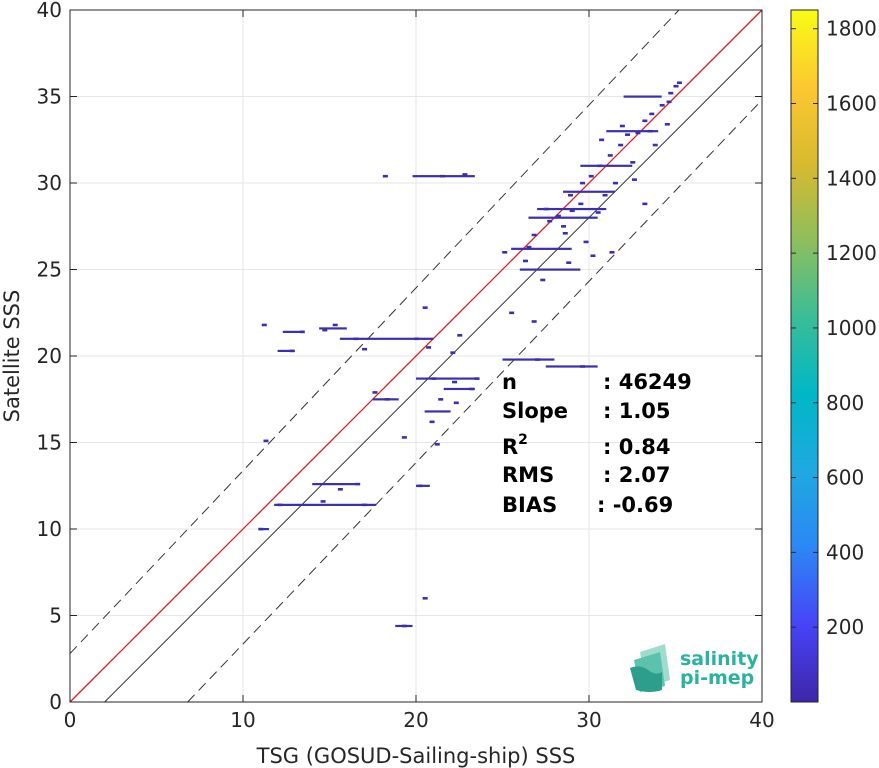 The width and height of the screenshot is (879, 768). I want to click on logo-wave-icon, so click(650, 668).